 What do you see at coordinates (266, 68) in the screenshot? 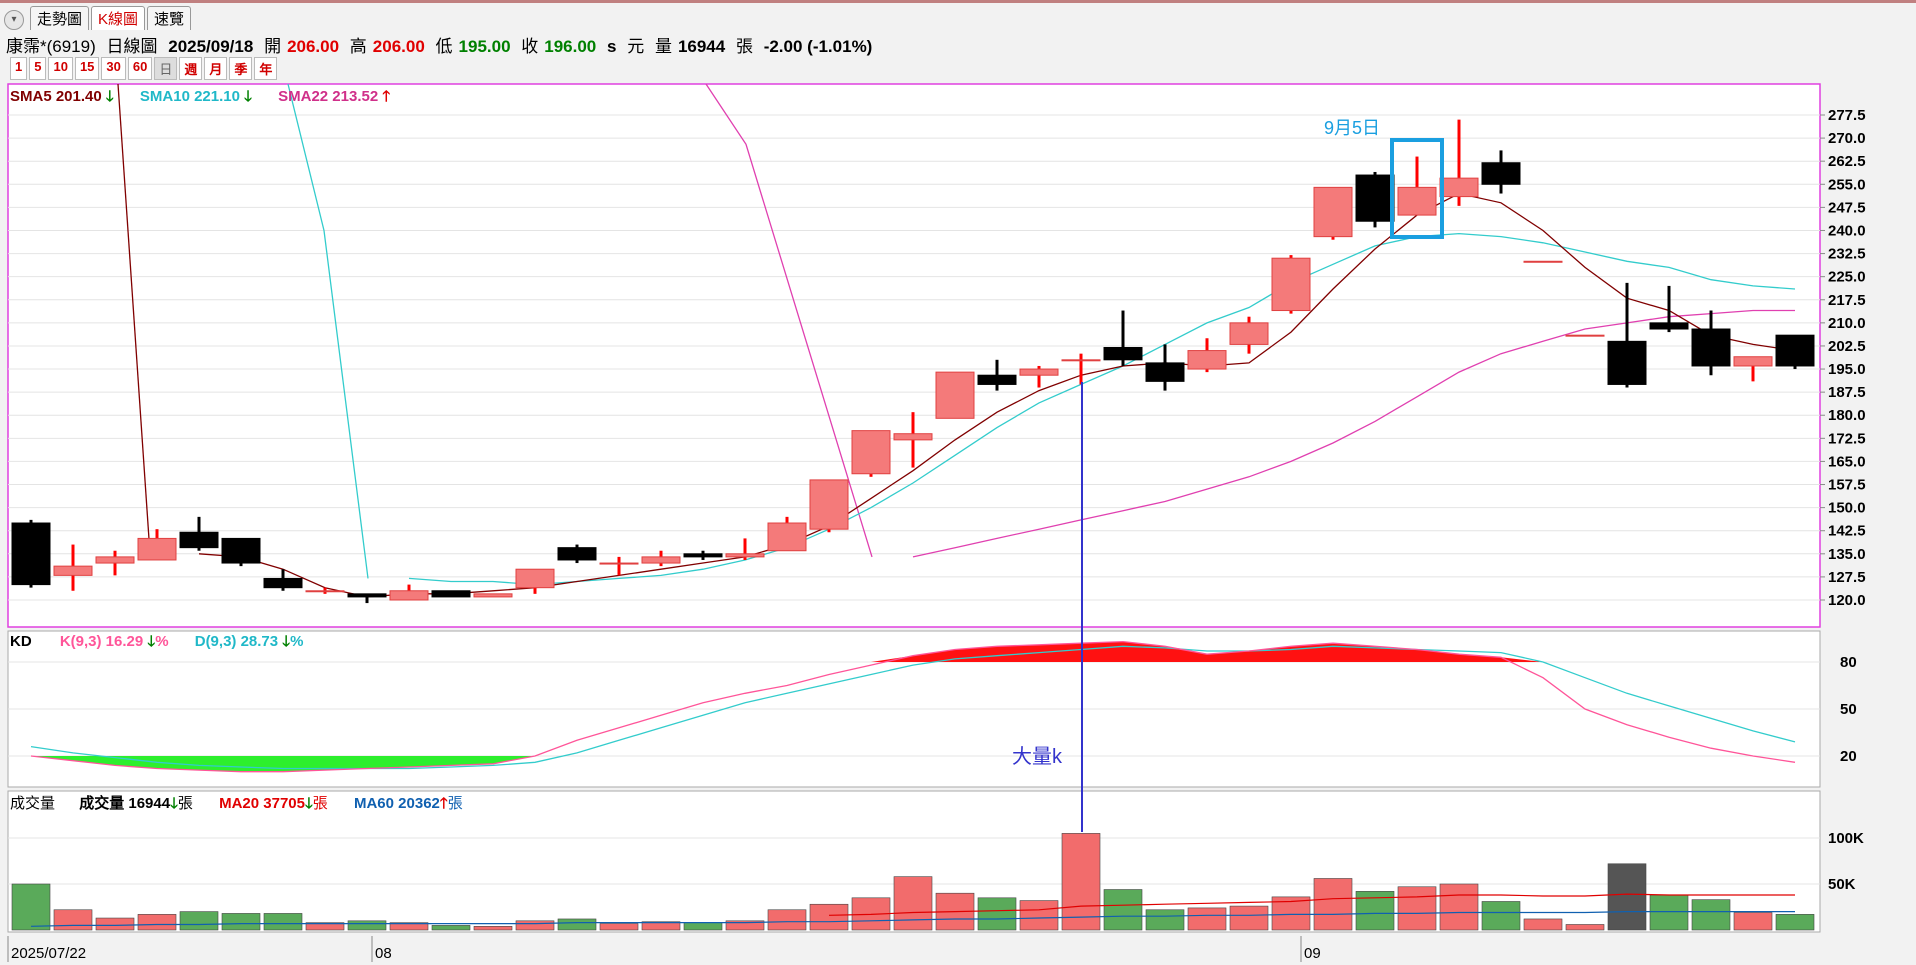
I see `period-year: 年` at bounding box center [266, 68].